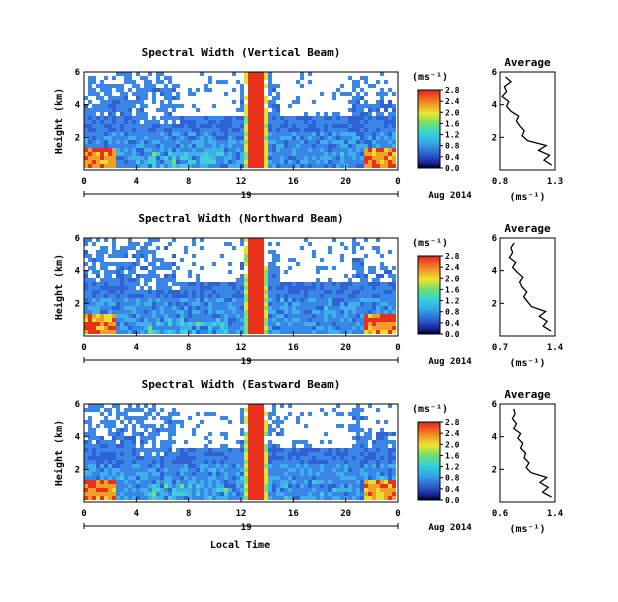  What do you see at coordinates (452, 135) in the screenshot?
I see `colorbar-tick-label: 1.2` at bounding box center [452, 135].